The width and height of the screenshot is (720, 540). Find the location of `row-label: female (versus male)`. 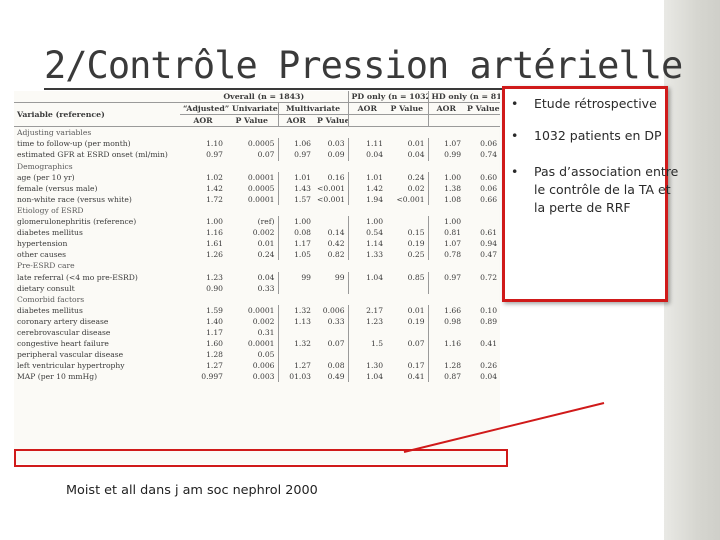

row-label: female (versus male) is located at coordinates (57, 188).